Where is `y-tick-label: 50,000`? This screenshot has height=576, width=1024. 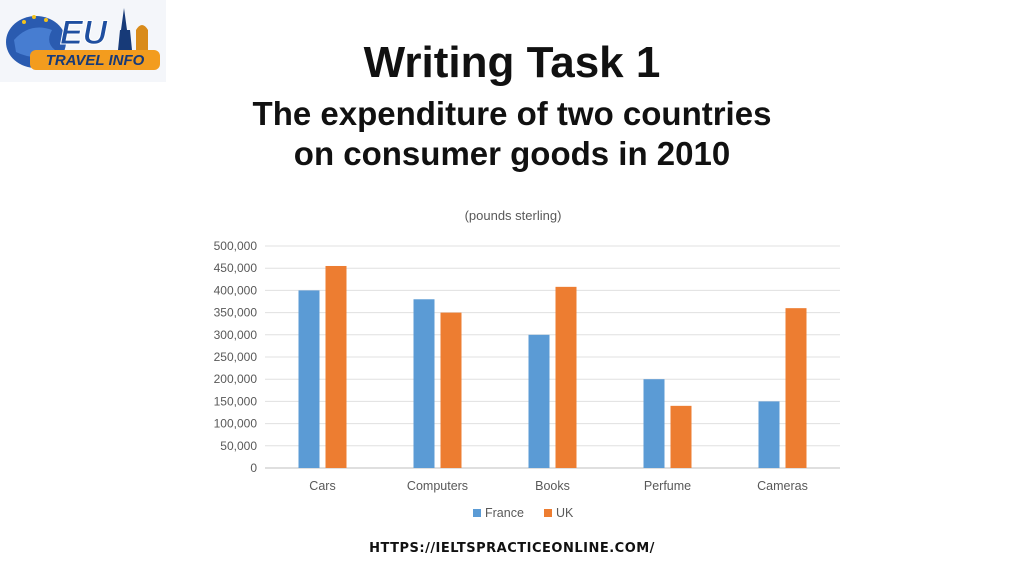
y-tick-label: 50,000 is located at coordinates (238, 446).